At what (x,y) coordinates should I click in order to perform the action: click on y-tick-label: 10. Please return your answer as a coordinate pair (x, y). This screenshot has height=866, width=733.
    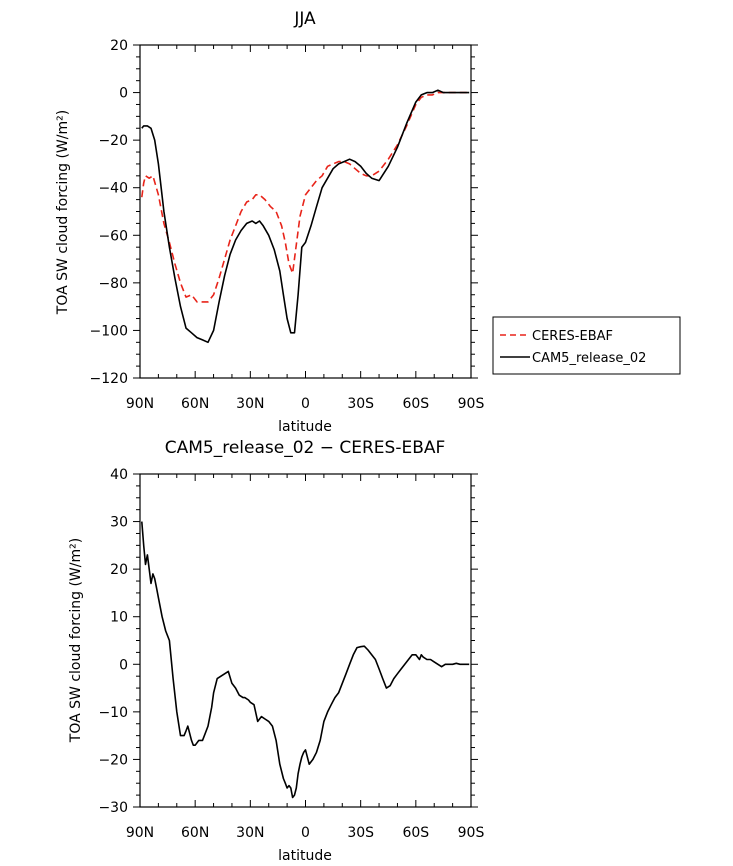
    Looking at the image, I should click on (119, 618).